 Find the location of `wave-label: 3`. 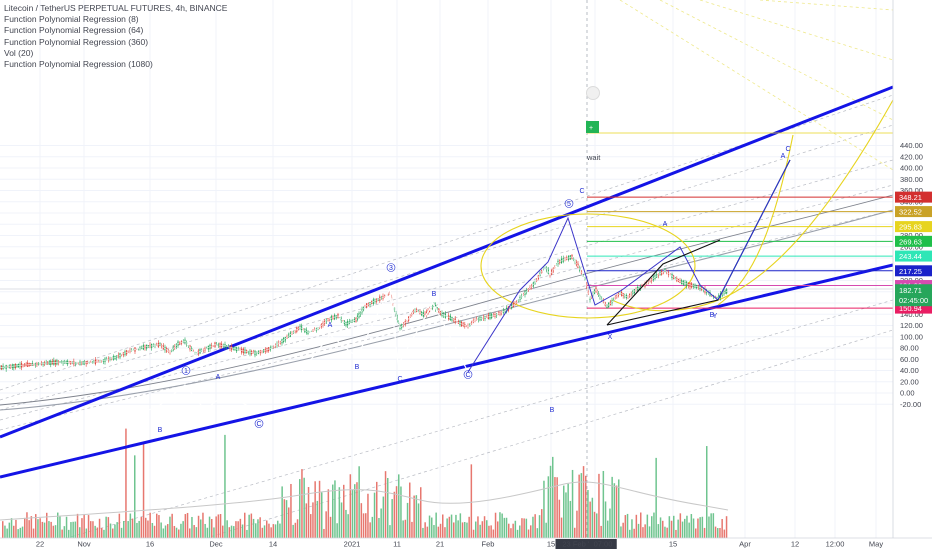

wave-label: 3 is located at coordinates (391, 268).